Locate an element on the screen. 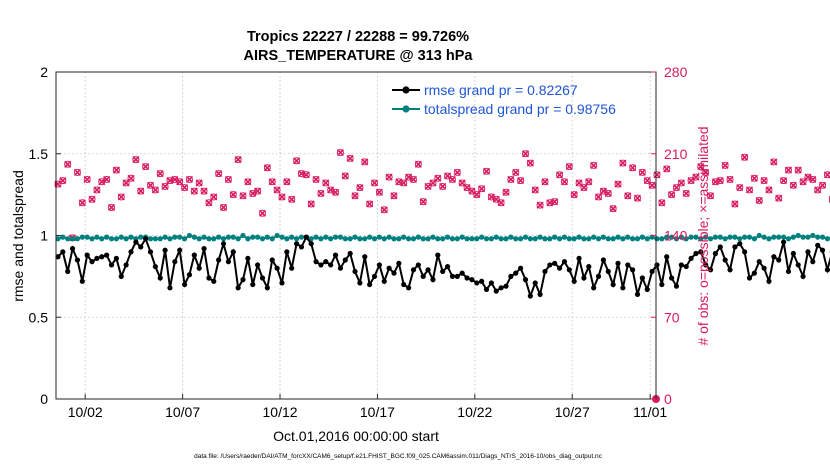 This screenshot has width=830, height=470. x-tick-label: 10/02 is located at coordinates (85, 412).